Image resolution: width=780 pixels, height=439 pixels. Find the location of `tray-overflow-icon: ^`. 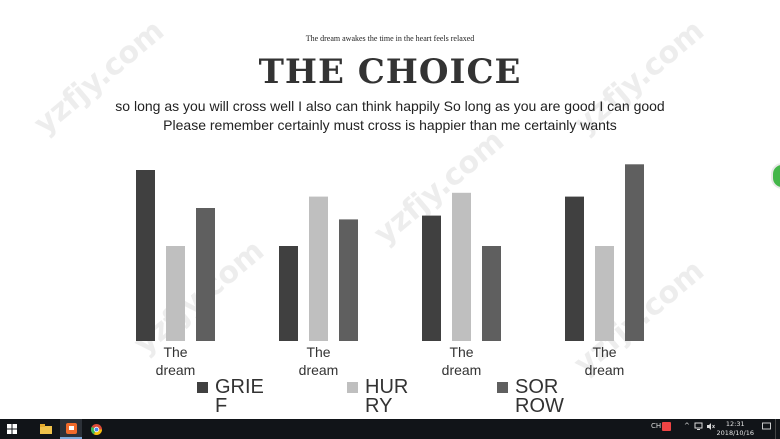

tray-overflow-icon: ^ is located at coordinates (687, 426).